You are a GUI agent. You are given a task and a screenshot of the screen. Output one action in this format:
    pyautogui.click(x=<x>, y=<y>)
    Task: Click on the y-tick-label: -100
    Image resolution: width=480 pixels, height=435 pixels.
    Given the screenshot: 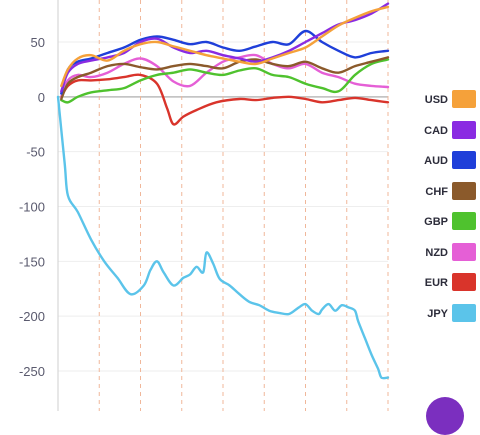 What is the action you would take?
    pyautogui.click(x=32, y=207)
    